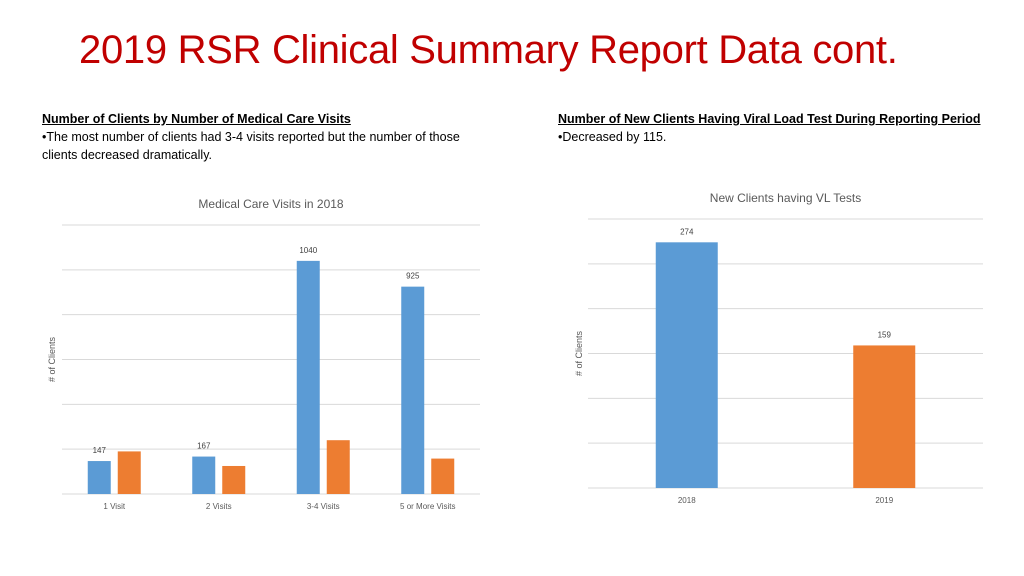 This screenshot has height=576, width=1024. What do you see at coordinates (219, 506) in the screenshot?
I see `x-tick-label: 2 Visits` at bounding box center [219, 506].